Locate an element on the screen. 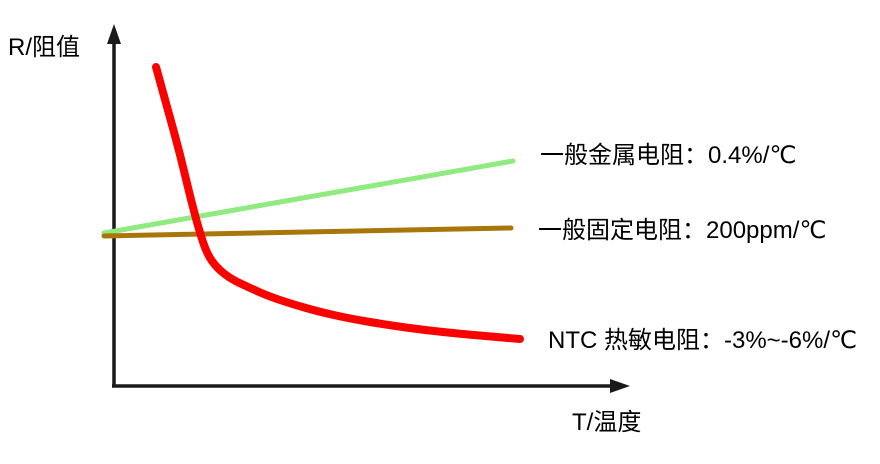  series-general-metal-resistor is located at coordinates (308, 197).